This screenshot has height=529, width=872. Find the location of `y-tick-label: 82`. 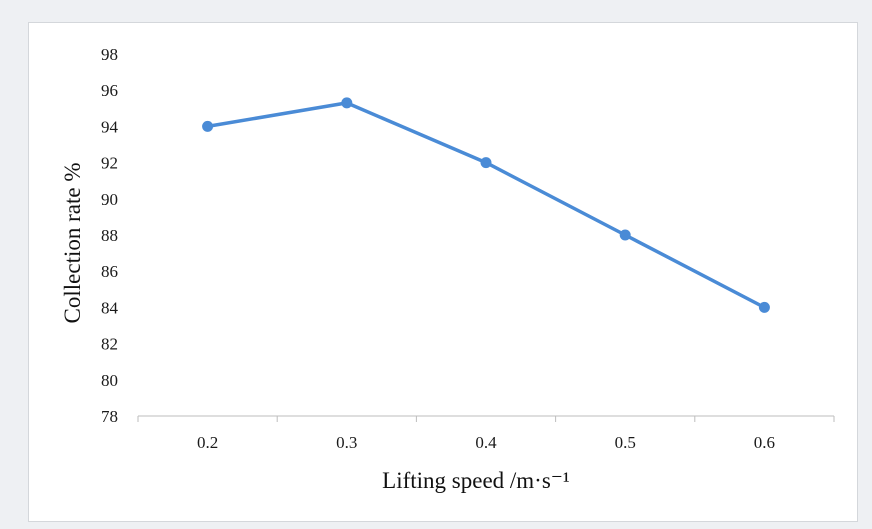

y-tick-label: 82 is located at coordinates (109, 344).